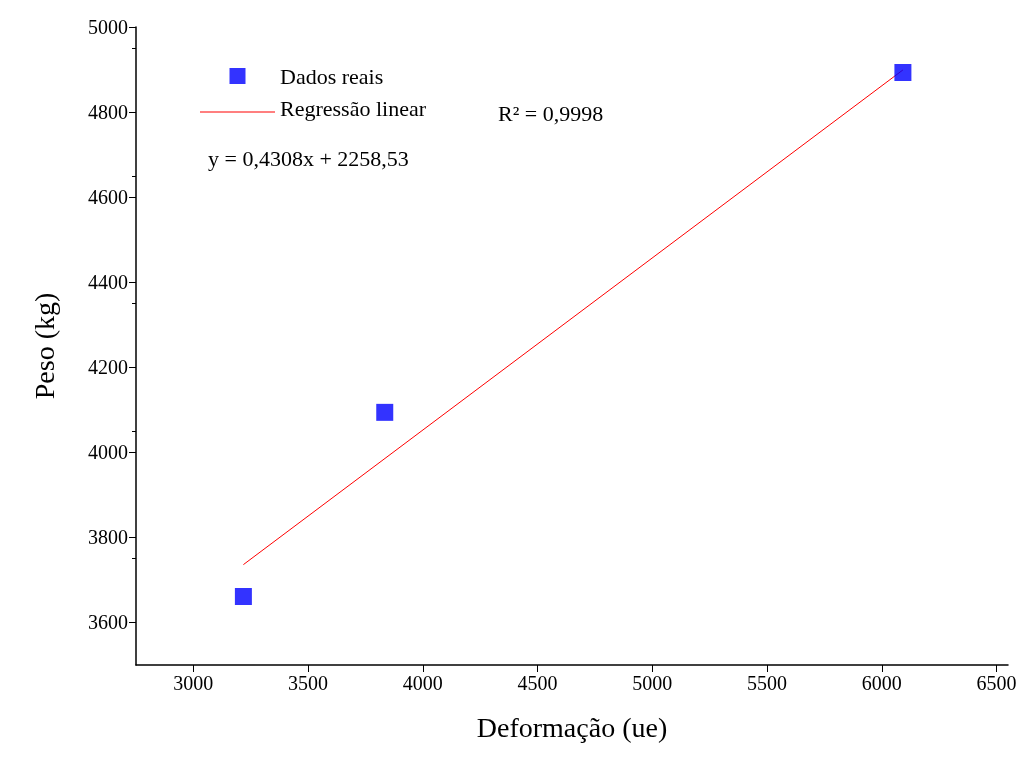  Describe the element at coordinates (422, 683) in the screenshot. I see `x-tick-label: 4000` at that location.